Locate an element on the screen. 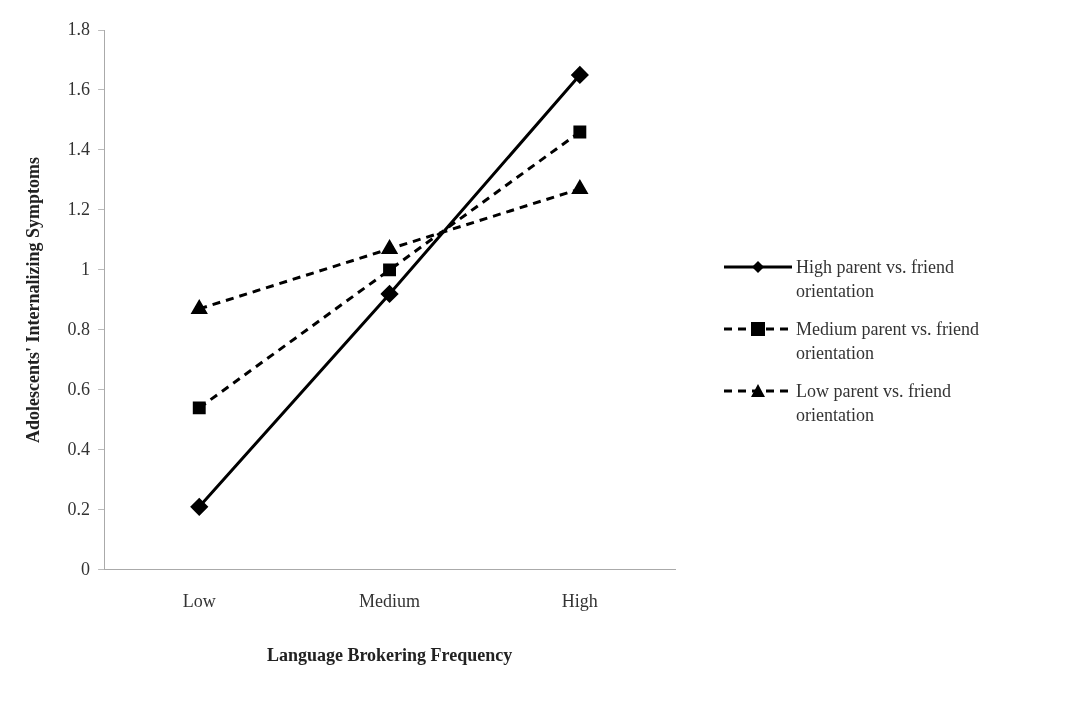 The height and width of the screenshot is (711, 1065). legend-label: Medium parent vs. friend orientation is located at coordinates (888, 341).